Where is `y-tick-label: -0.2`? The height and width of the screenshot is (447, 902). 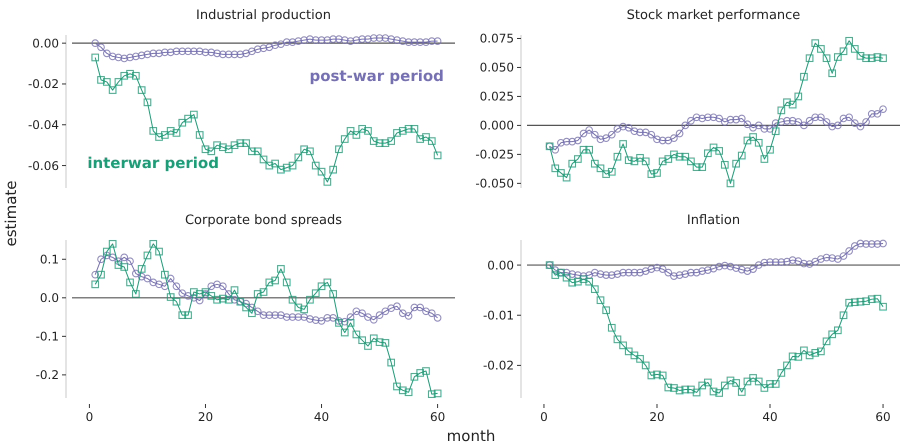 y-tick-label: -0.2 is located at coordinates (47, 375).